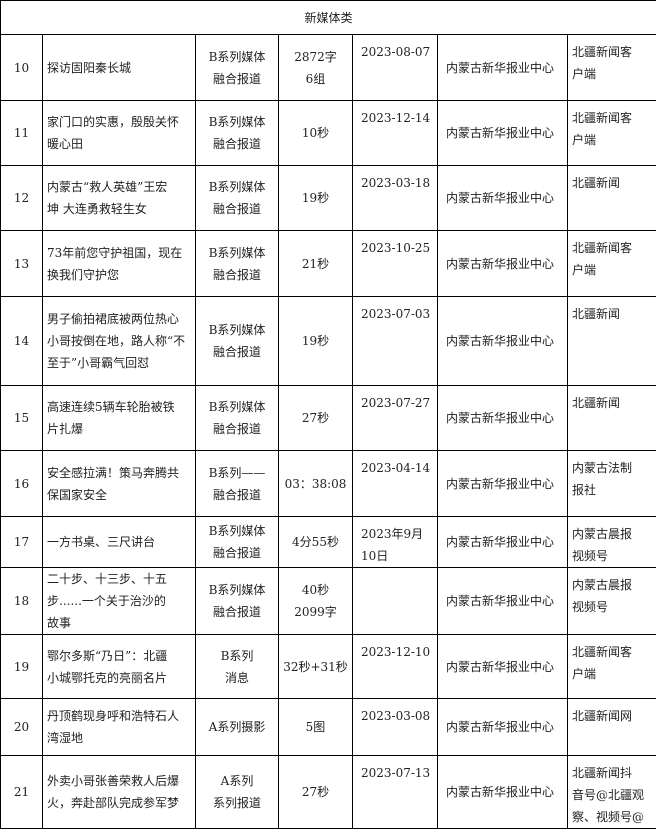 This screenshot has width=656, height=829. What do you see at coordinates (395, 264) in the screenshot?
I see `publish-date: 2023-10-25` at bounding box center [395, 264].